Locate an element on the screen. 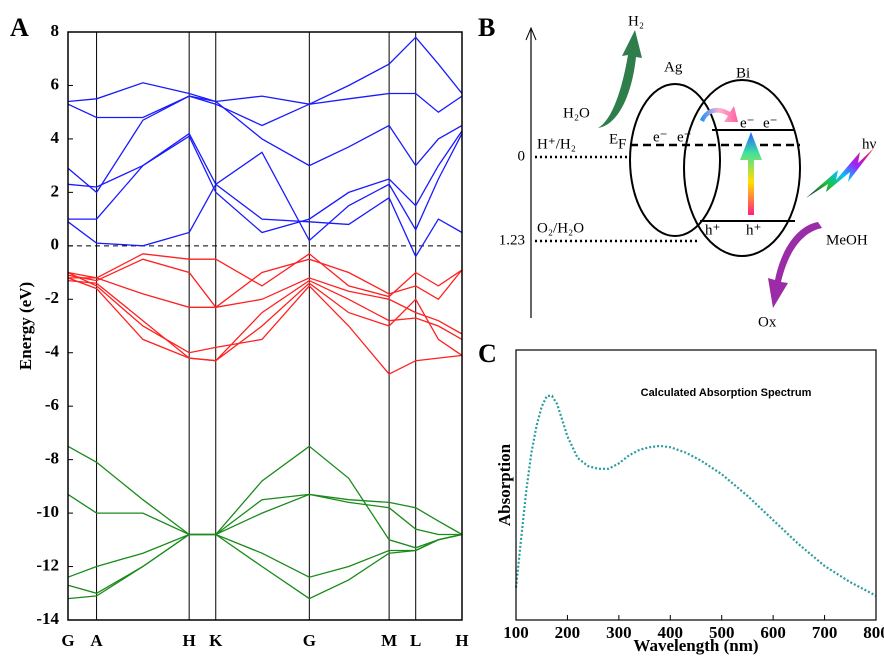 This screenshot has height=656, width=884. x-tick-label: 500 is located at coordinates (722, 632).